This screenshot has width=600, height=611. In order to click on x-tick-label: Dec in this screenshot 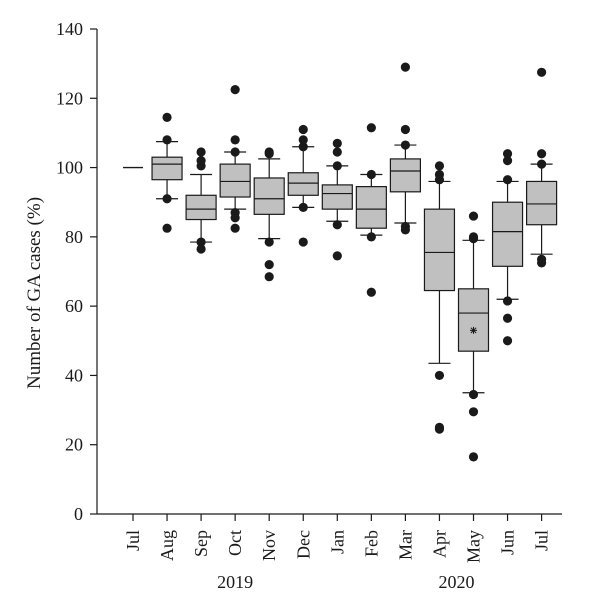, I will do `click(303, 544)`.